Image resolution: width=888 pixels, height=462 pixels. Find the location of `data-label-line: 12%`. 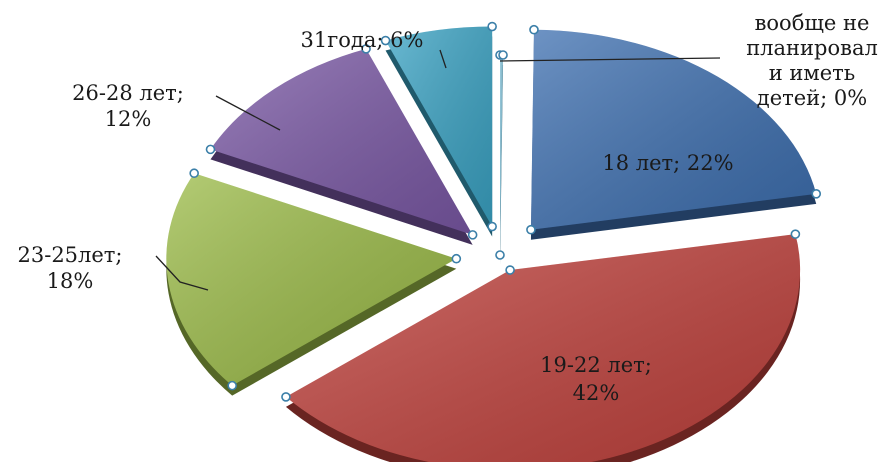

data-label-line: 12% is located at coordinates (128, 119).